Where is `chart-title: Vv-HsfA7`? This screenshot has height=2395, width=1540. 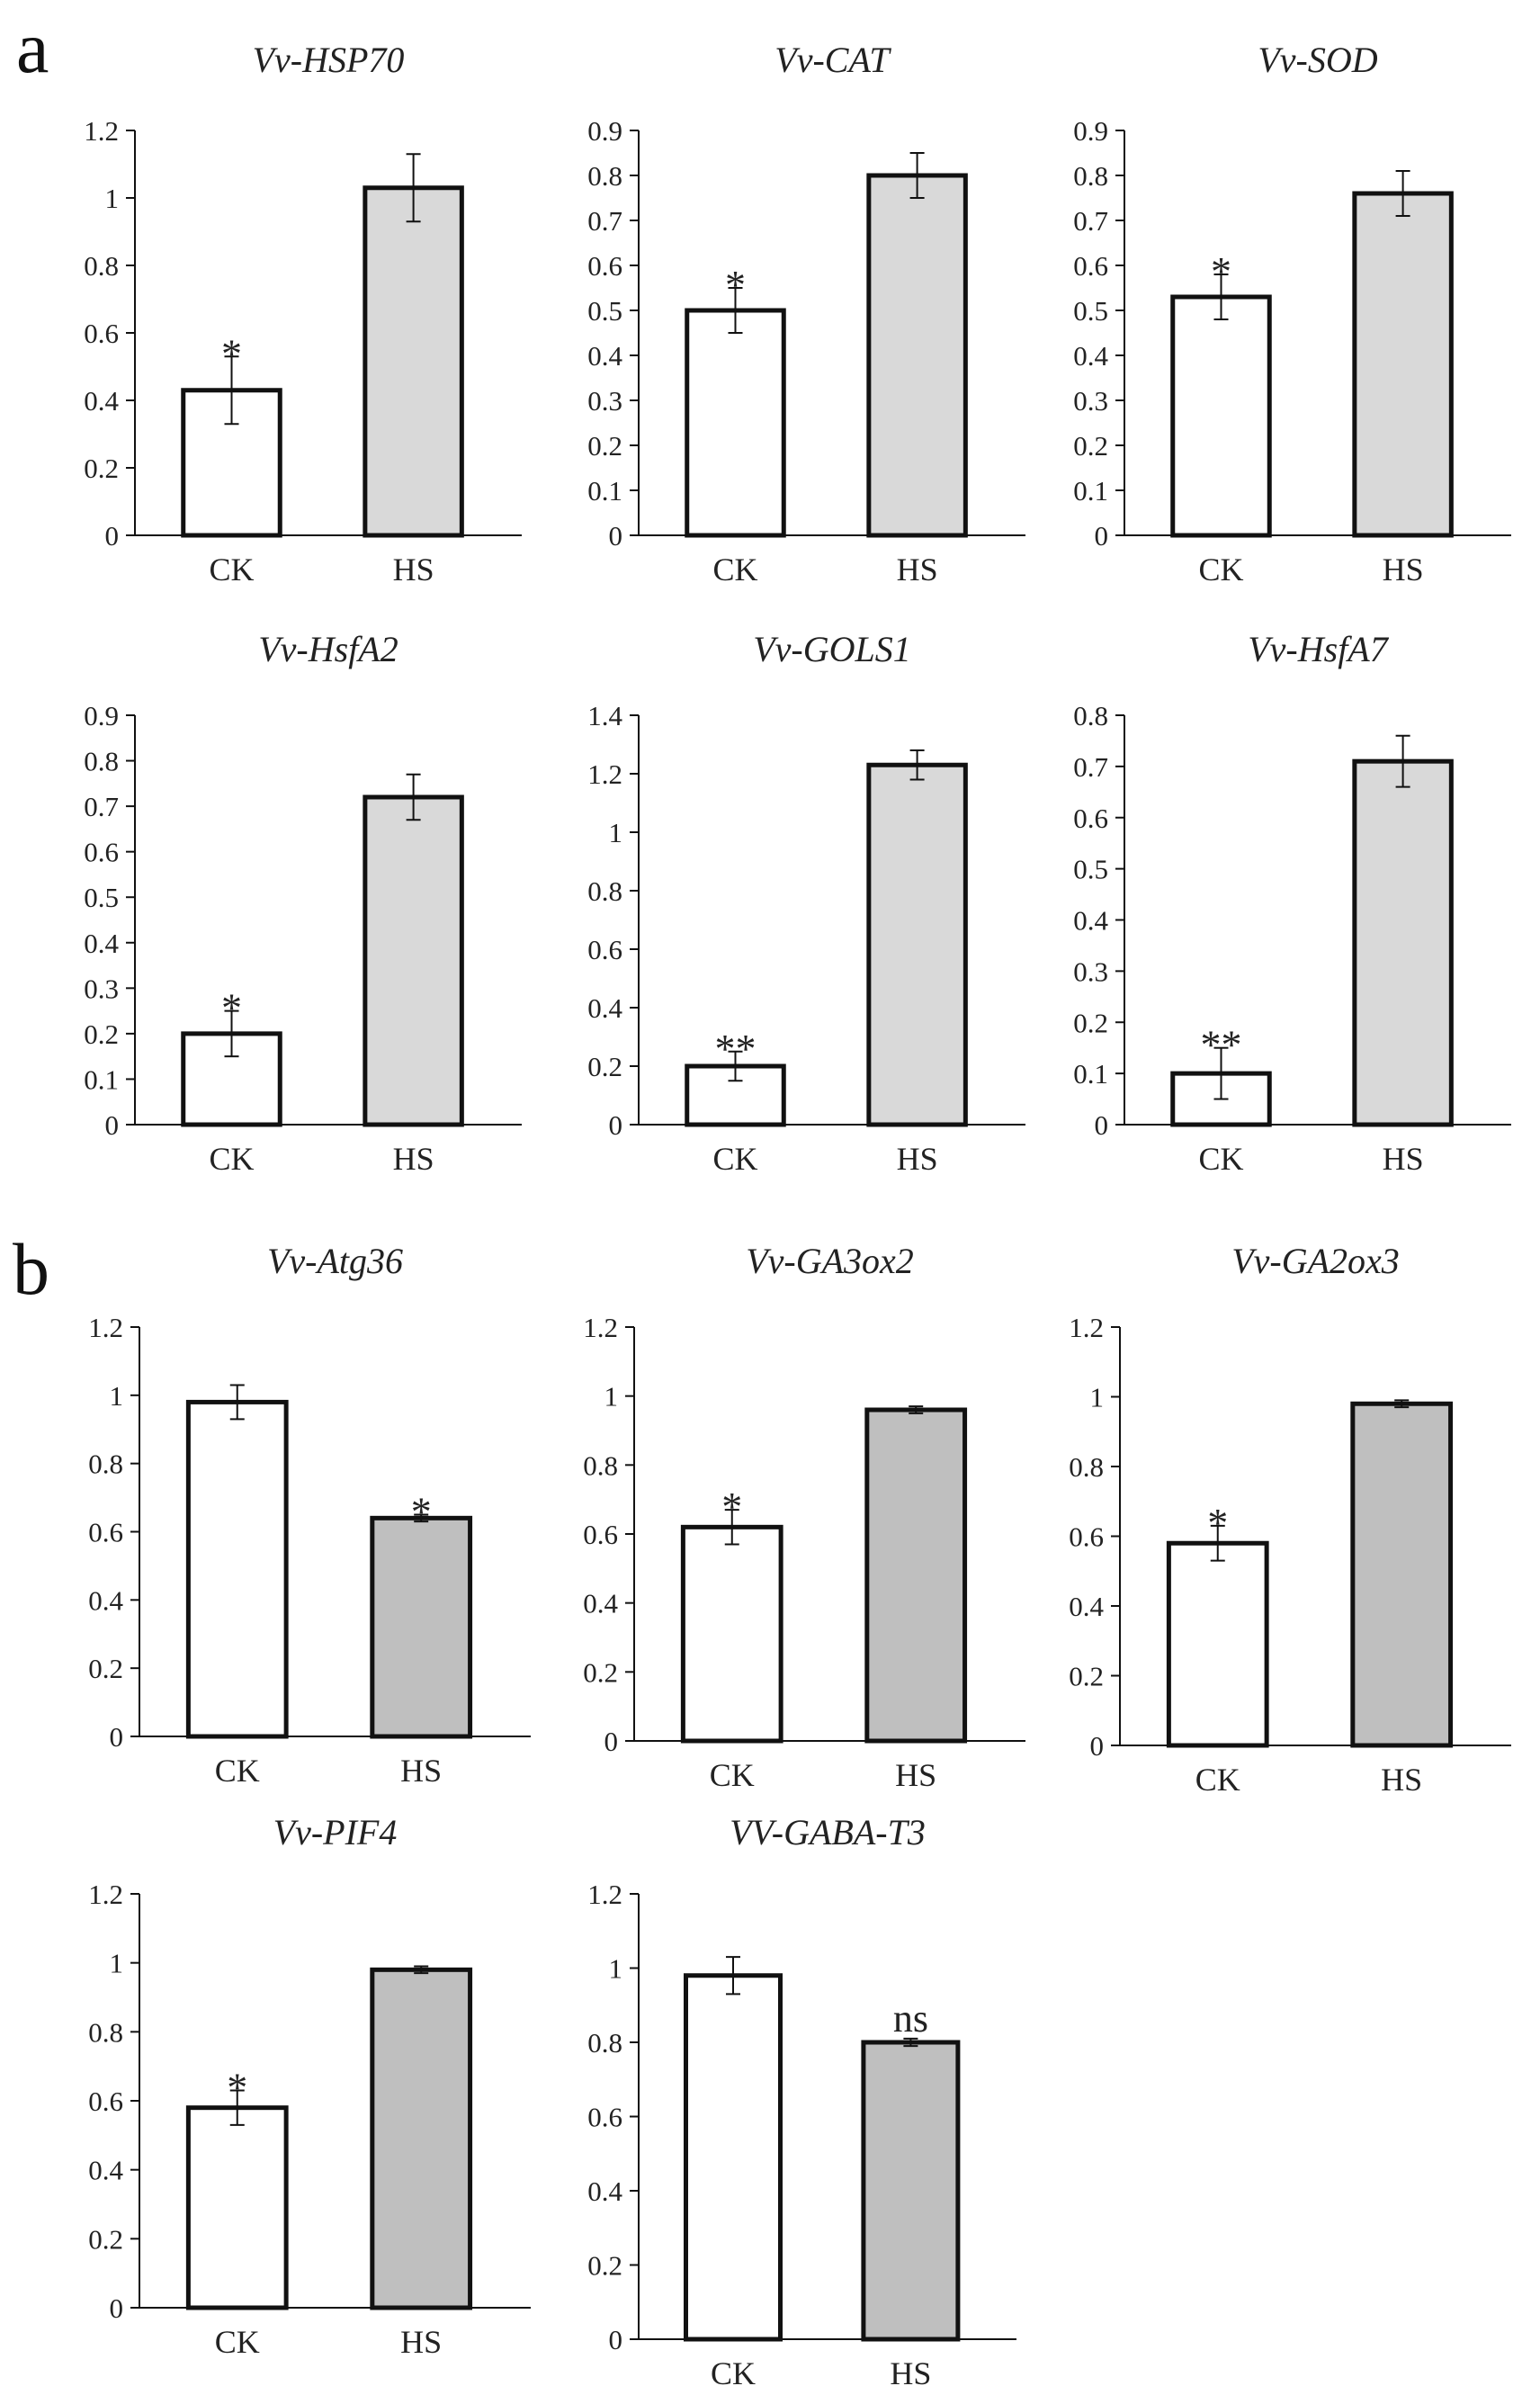
chart-title: Vv-HsfA7 is located at coordinates (1319, 649).